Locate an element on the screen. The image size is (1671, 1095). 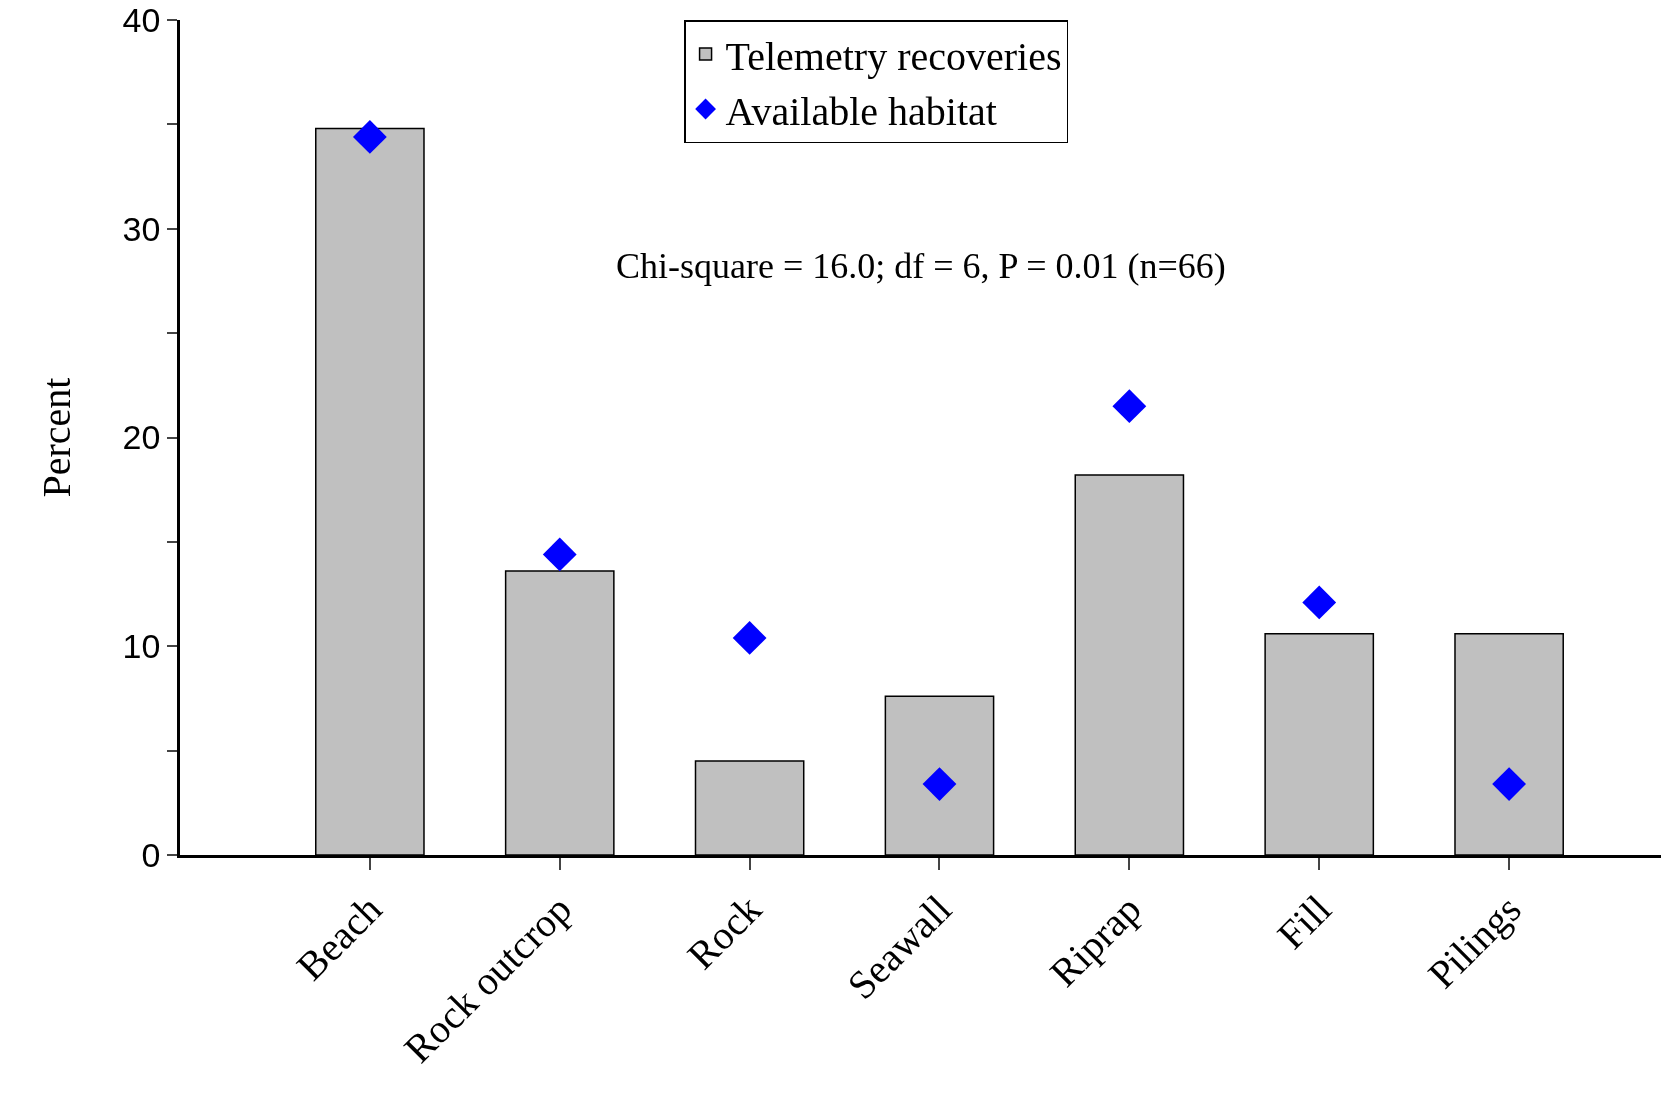
y-tick-label: 0 is located at coordinates (151, 854).